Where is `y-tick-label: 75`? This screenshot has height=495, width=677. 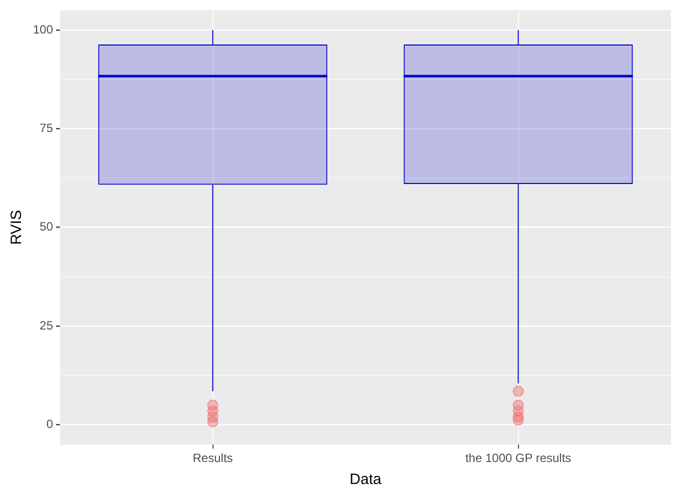 y-tick-label: 75 is located at coordinates (47, 127).